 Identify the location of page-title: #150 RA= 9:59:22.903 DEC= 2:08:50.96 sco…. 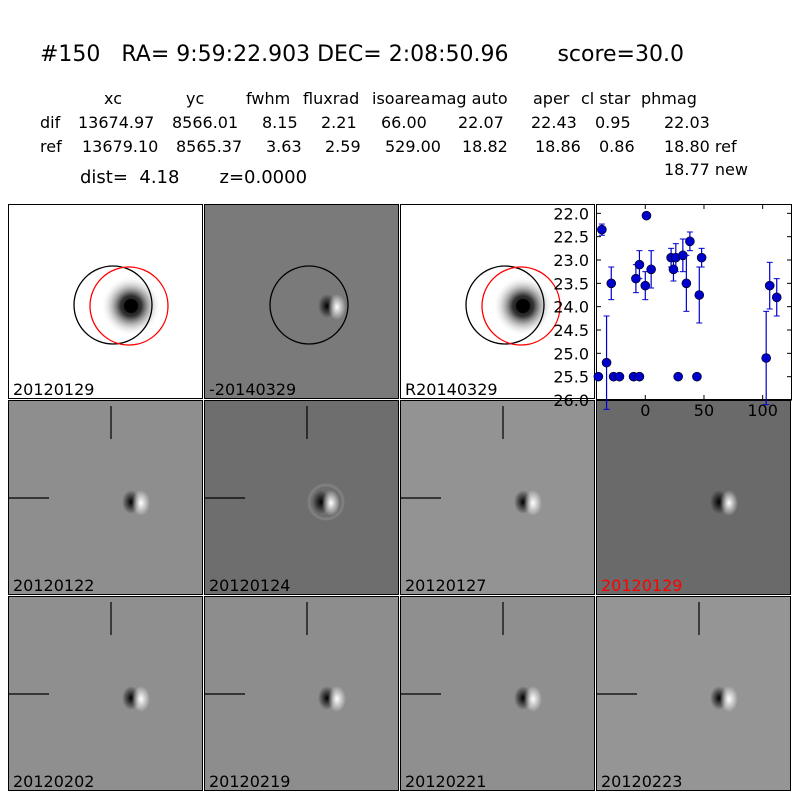
(362, 54).